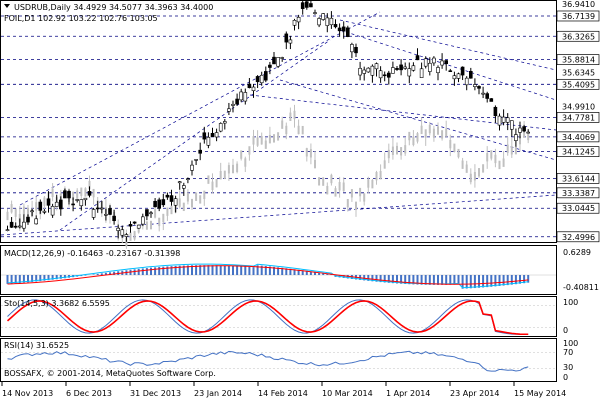 The width and height of the screenshot is (600, 400). Describe the element at coordinates (577, 252) in the screenshot. I see `macd-scale-top: 0.6289` at that location.